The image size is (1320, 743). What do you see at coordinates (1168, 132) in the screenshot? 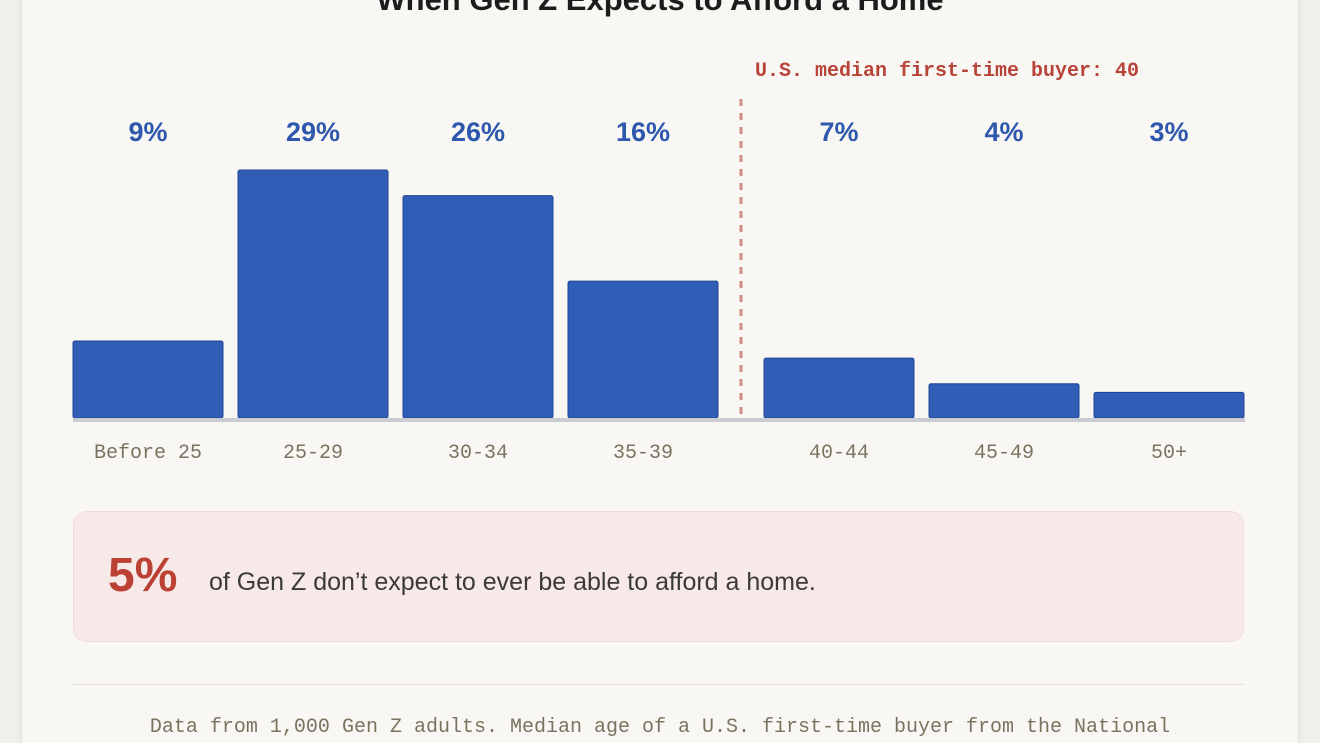
I see `value-label: 3%` at bounding box center [1168, 132].